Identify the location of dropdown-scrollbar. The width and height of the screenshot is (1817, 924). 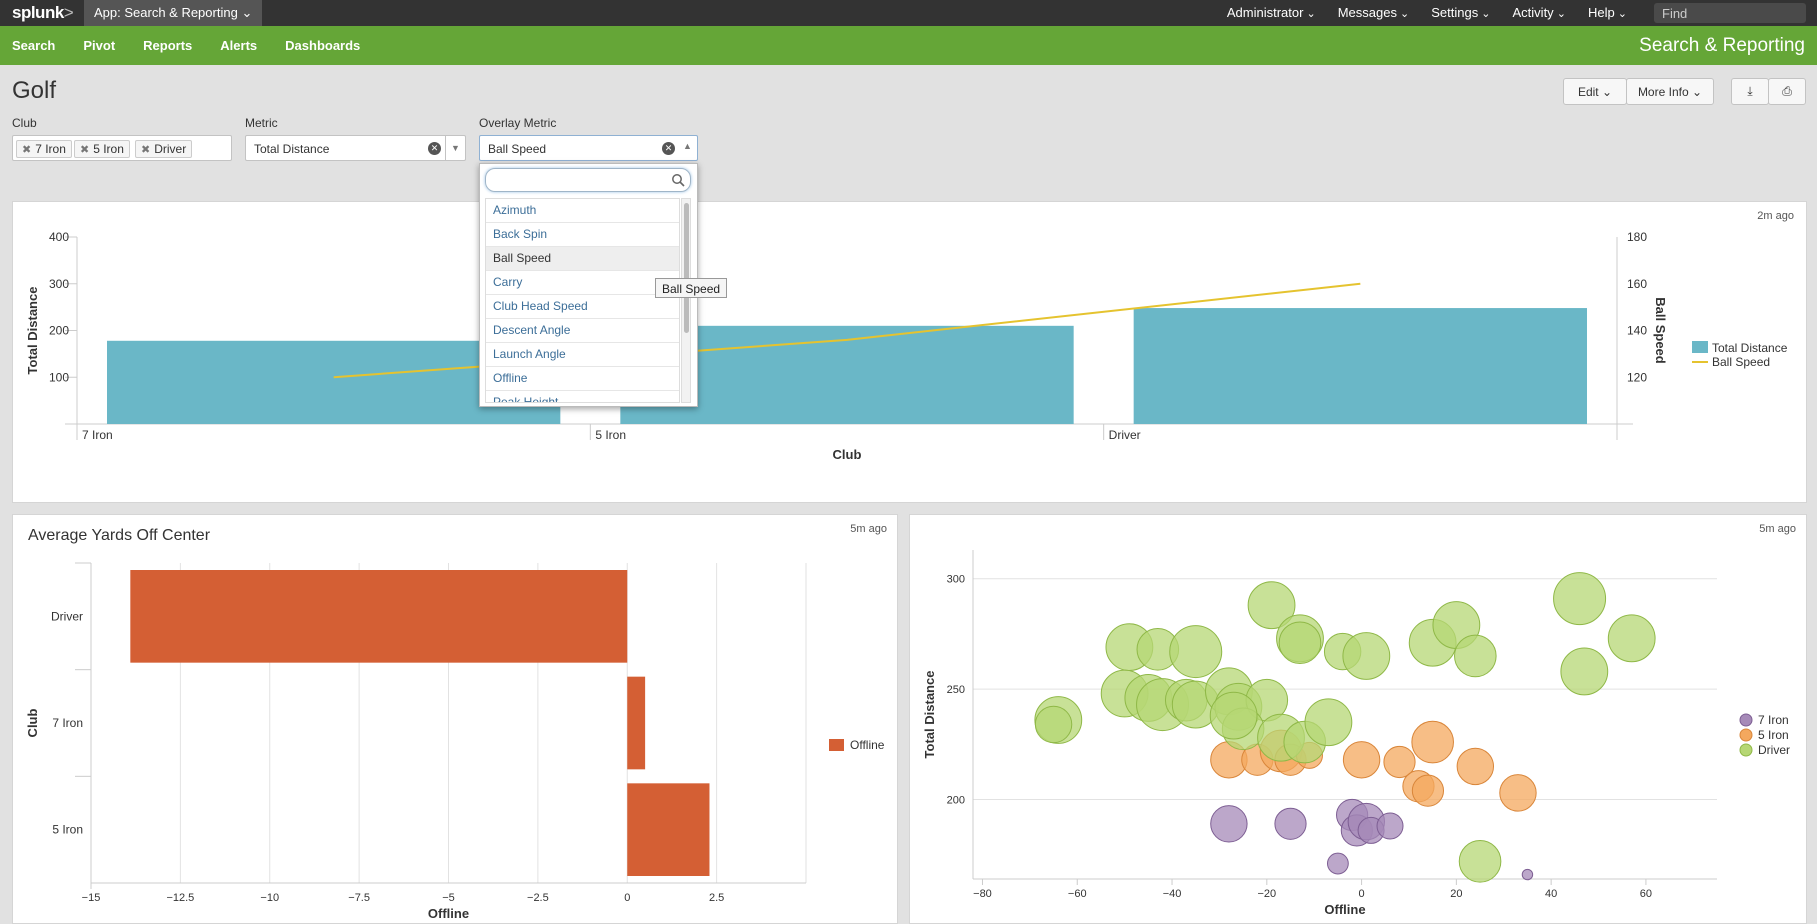
(686, 300).